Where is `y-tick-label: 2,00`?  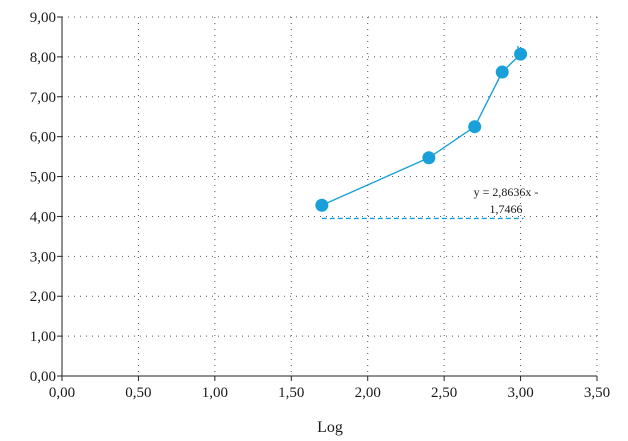 y-tick-label: 2,00 is located at coordinates (43, 297).